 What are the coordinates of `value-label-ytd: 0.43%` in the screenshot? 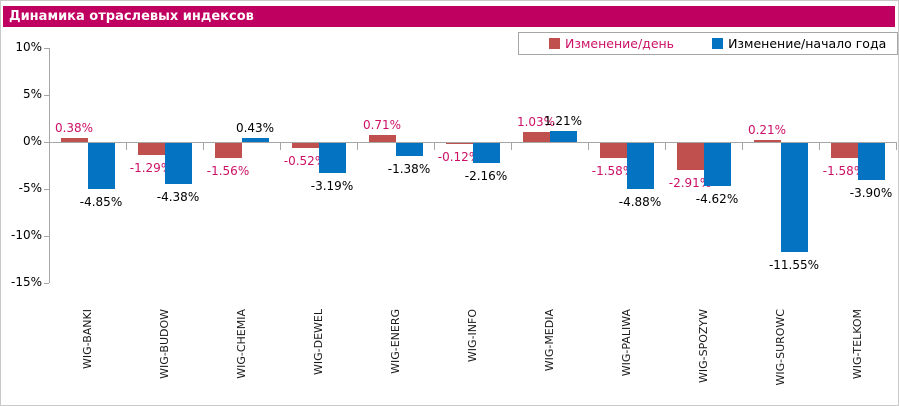 It's located at (255, 127).